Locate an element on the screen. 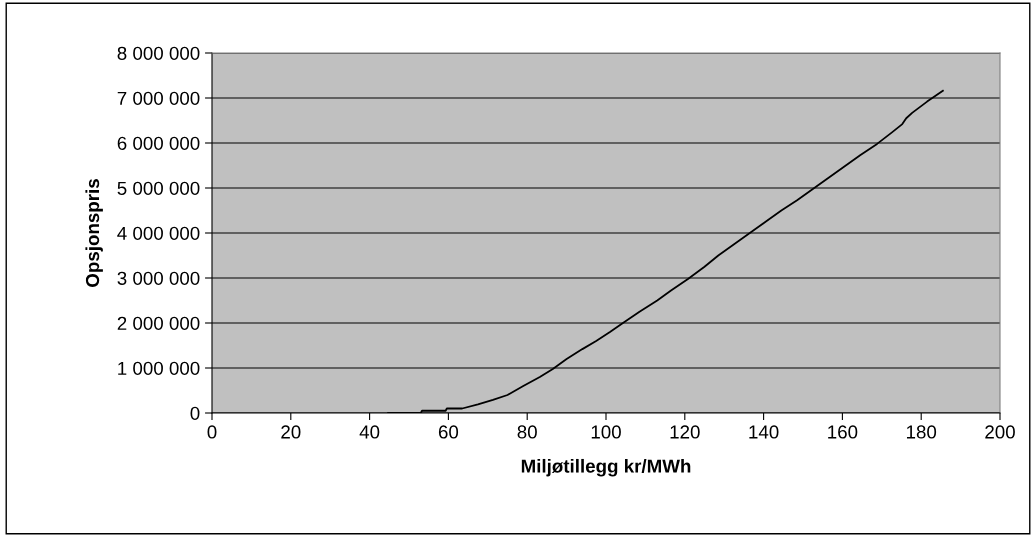 The image size is (1036, 538). y-tick-label: 8 000 000 is located at coordinates (158, 53).